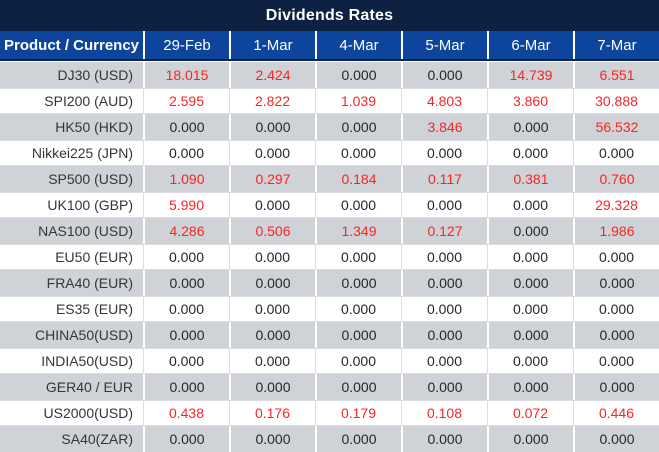  What do you see at coordinates (530, 45) in the screenshot?
I see `date-header: 6-Mar` at bounding box center [530, 45].